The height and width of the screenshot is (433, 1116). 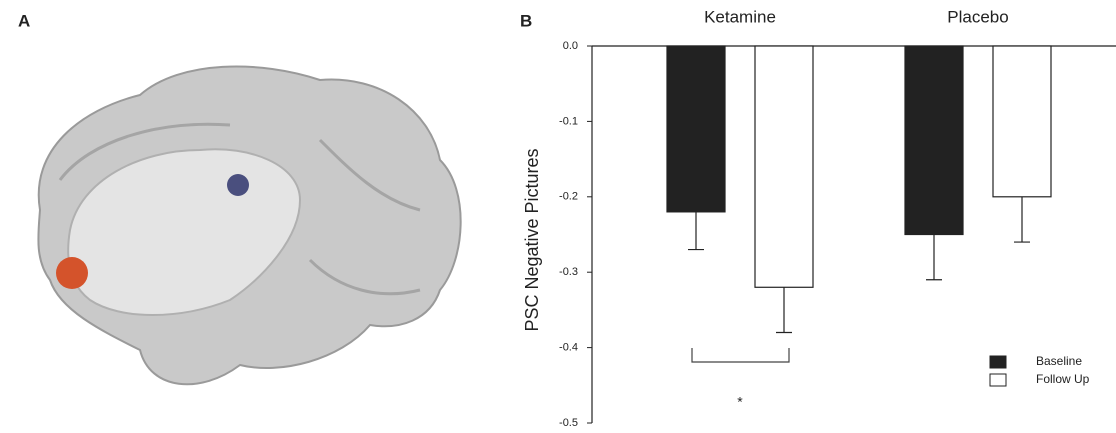 What do you see at coordinates (1063, 379) in the screenshot?
I see `legend-label: Follow Up` at bounding box center [1063, 379].